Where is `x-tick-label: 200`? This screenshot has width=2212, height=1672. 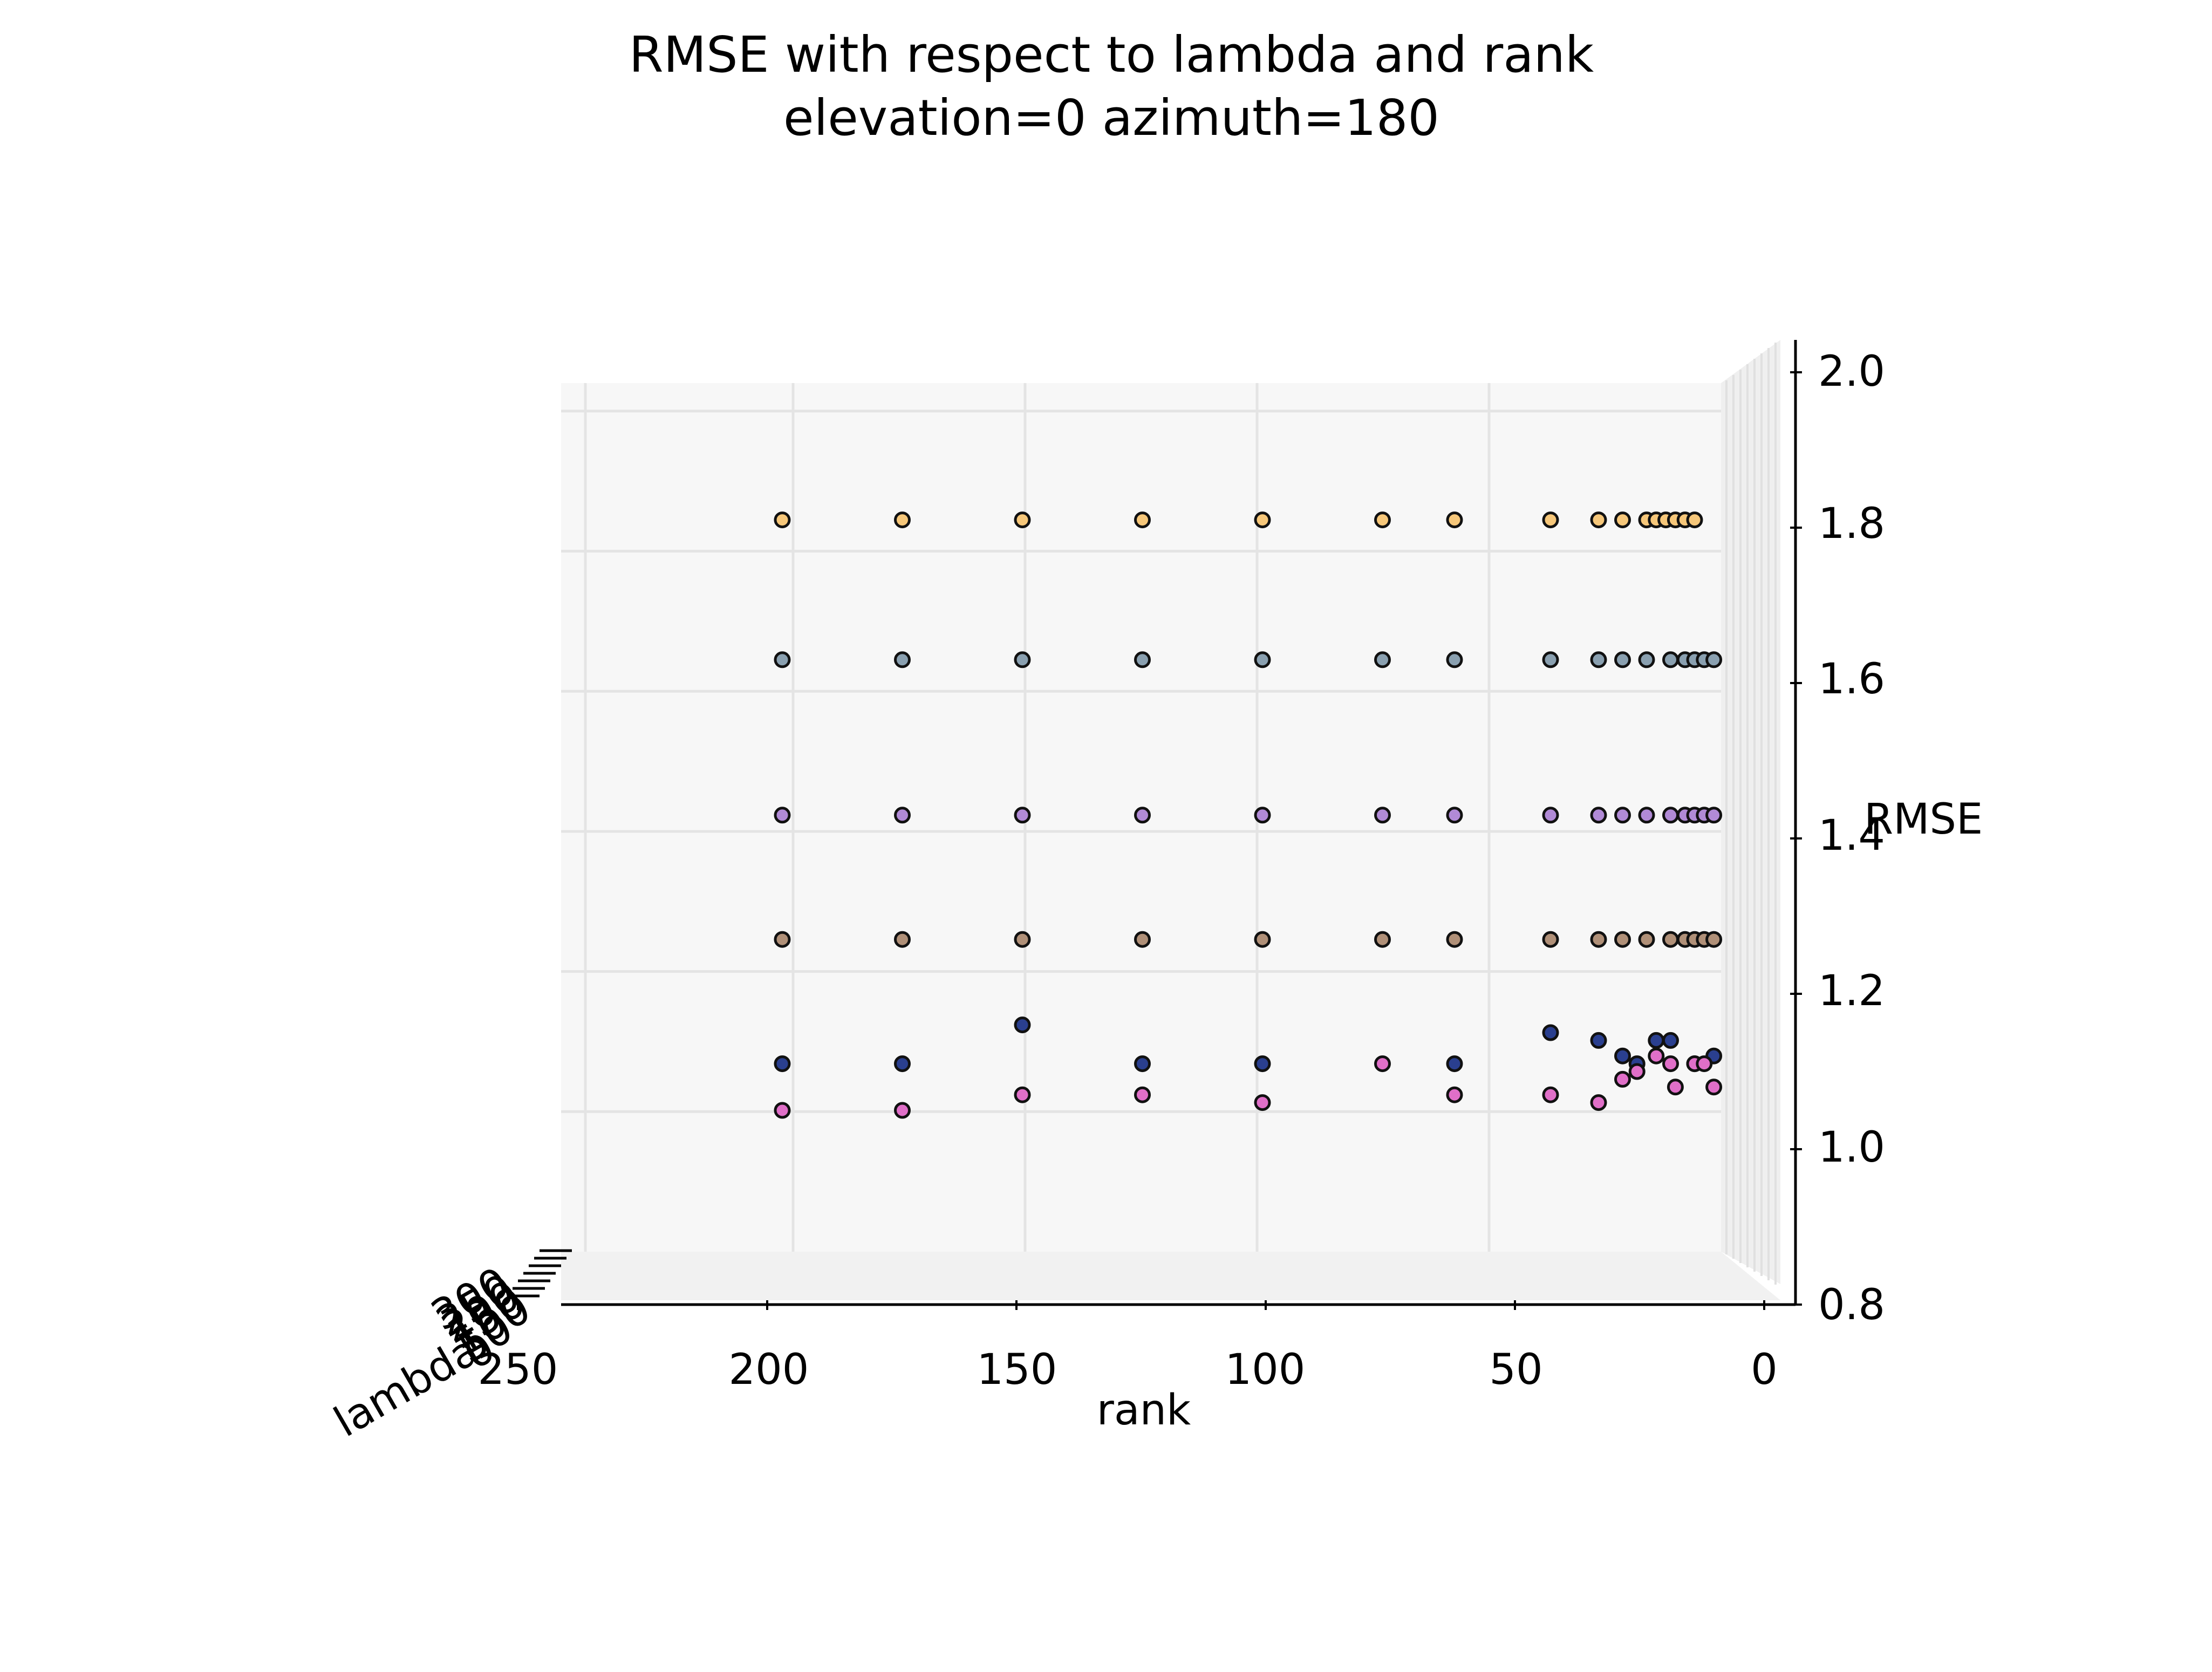 x-tick-label: 200 is located at coordinates (769, 1370).